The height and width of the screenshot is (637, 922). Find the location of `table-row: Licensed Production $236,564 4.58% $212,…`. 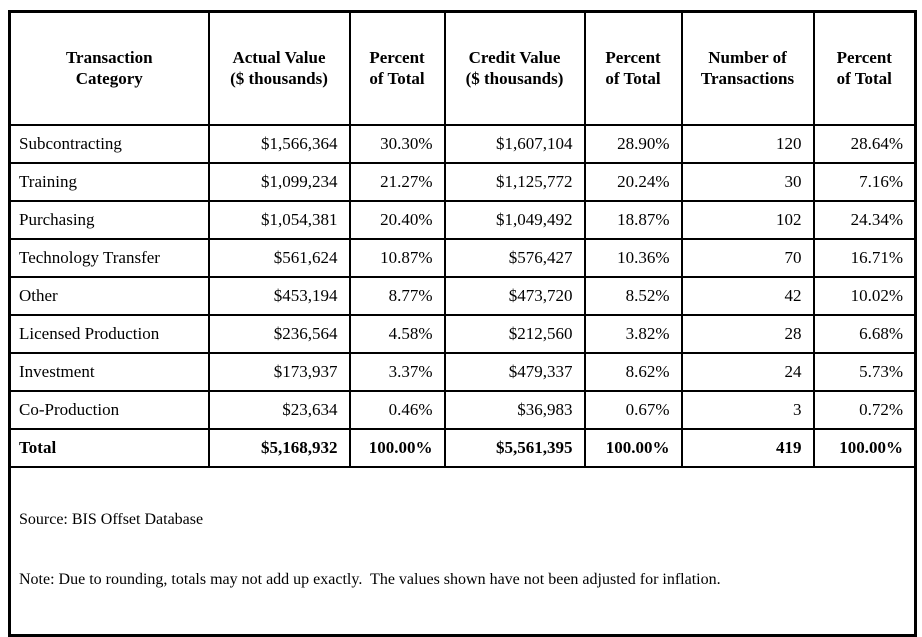

table-row: Licensed Production $236,564 4.58% $212,… is located at coordinates (462, 333).